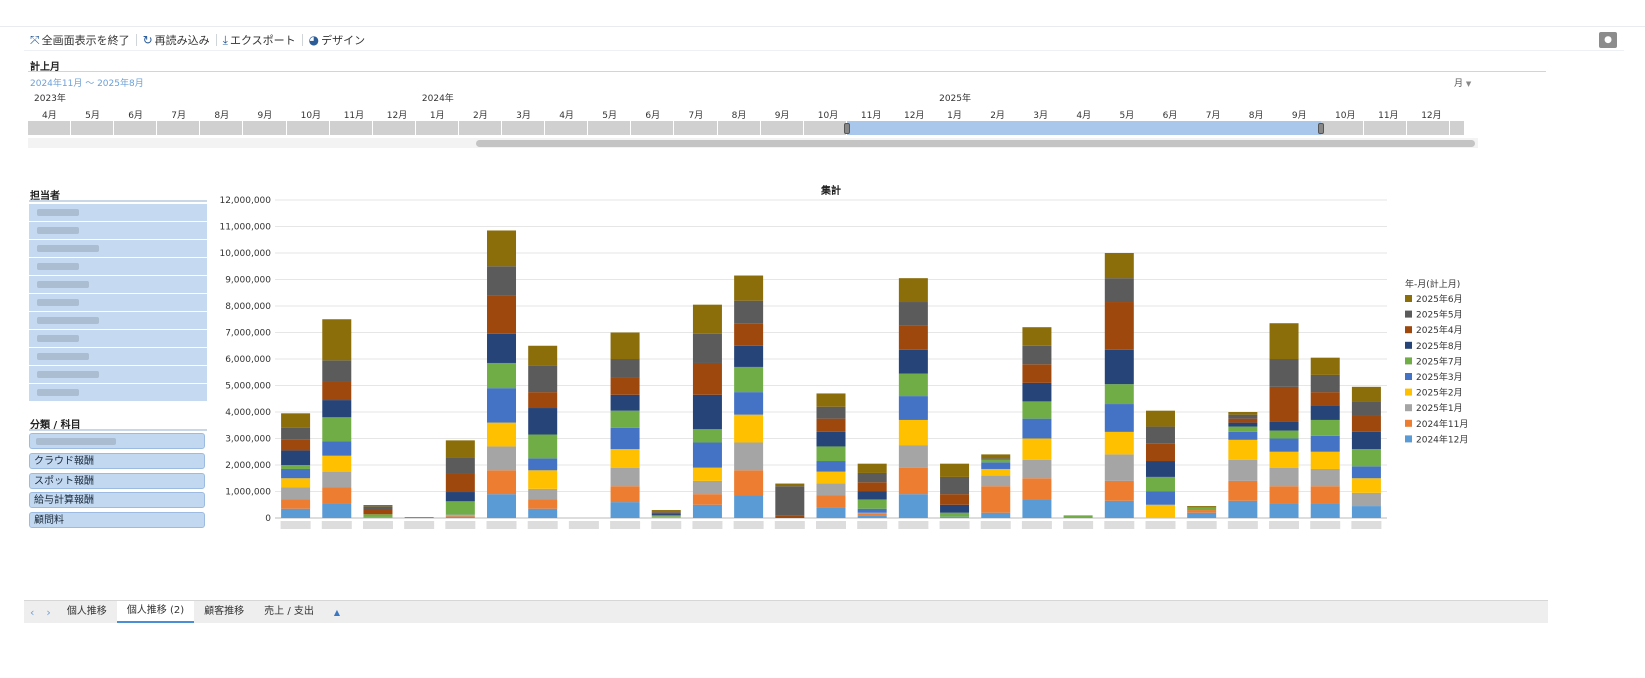 The height and width of the screenshot is (678, 1645). I want to click on category-item-payroll: 給与計算報酬, so click(117, 500).